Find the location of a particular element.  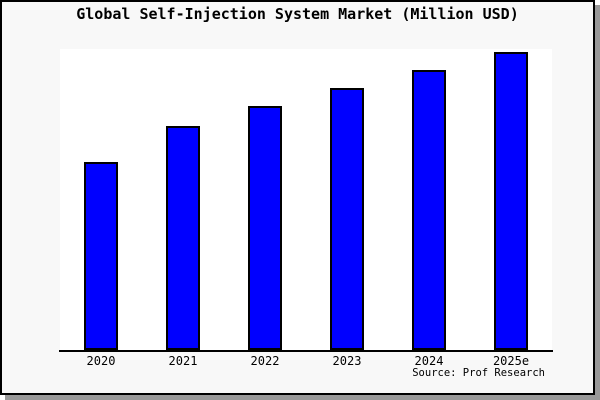

x-axis-line is located at coordinates (306, 351).